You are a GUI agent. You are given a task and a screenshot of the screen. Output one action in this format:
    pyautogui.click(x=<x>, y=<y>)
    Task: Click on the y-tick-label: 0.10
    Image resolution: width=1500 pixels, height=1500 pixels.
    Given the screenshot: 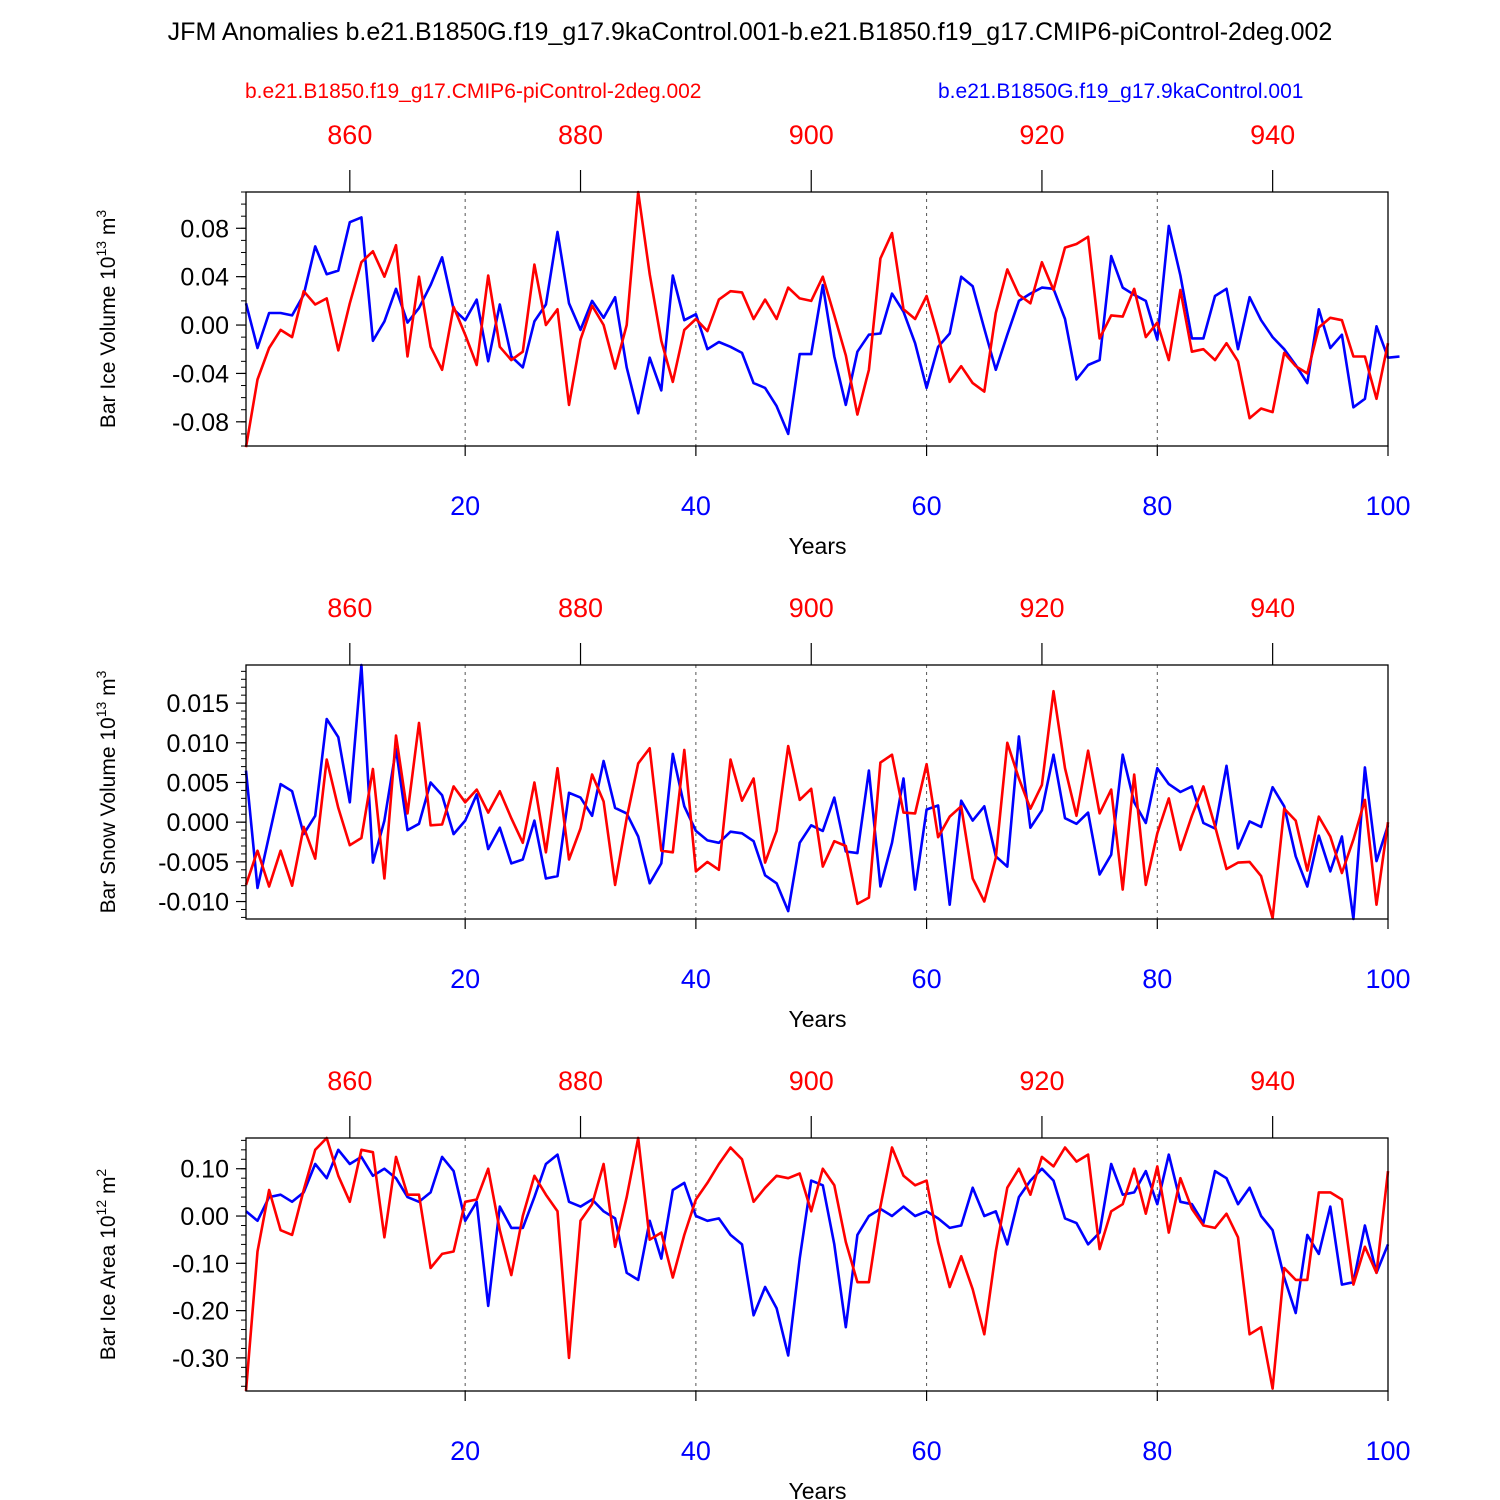 What is the action you would take?
    pyautogui.click(x=204, y=1170)
    